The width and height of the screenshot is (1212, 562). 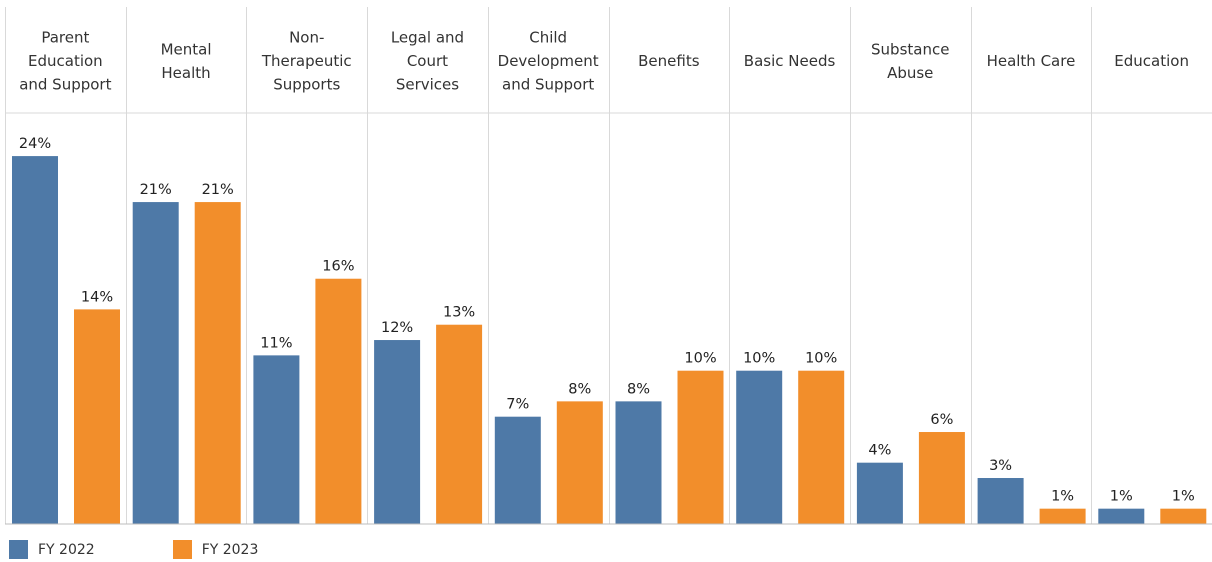 What do you see at coordinates (218, 190) in the screenshot?
I see `value-label-fy-2023-mental-health: 21%` at bounding box center [218, 190].